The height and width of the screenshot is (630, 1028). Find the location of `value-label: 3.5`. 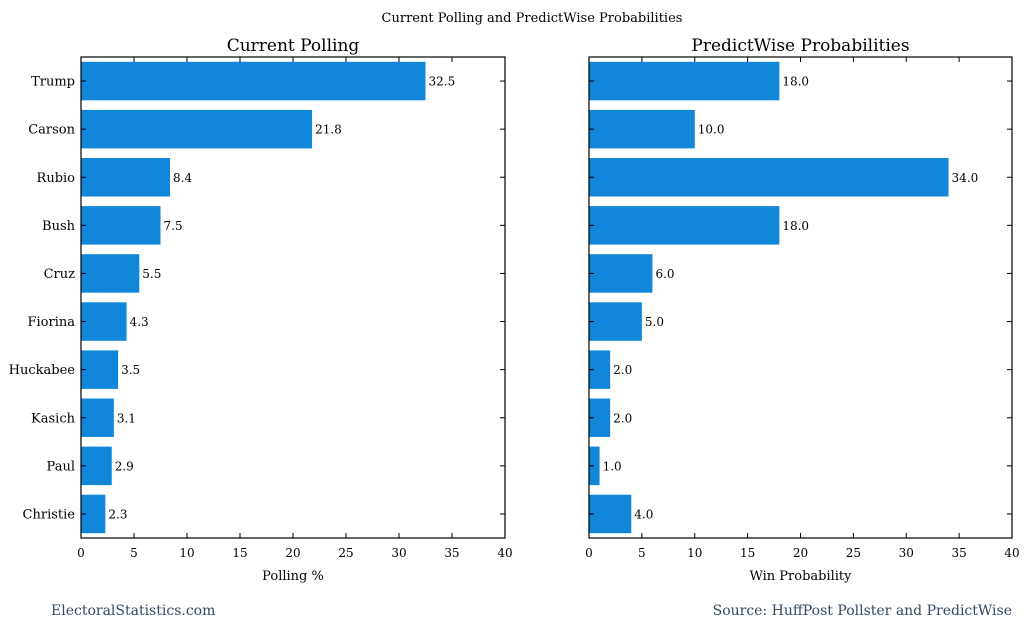

value-label: 3.5 is located at coordinates (130, 370).